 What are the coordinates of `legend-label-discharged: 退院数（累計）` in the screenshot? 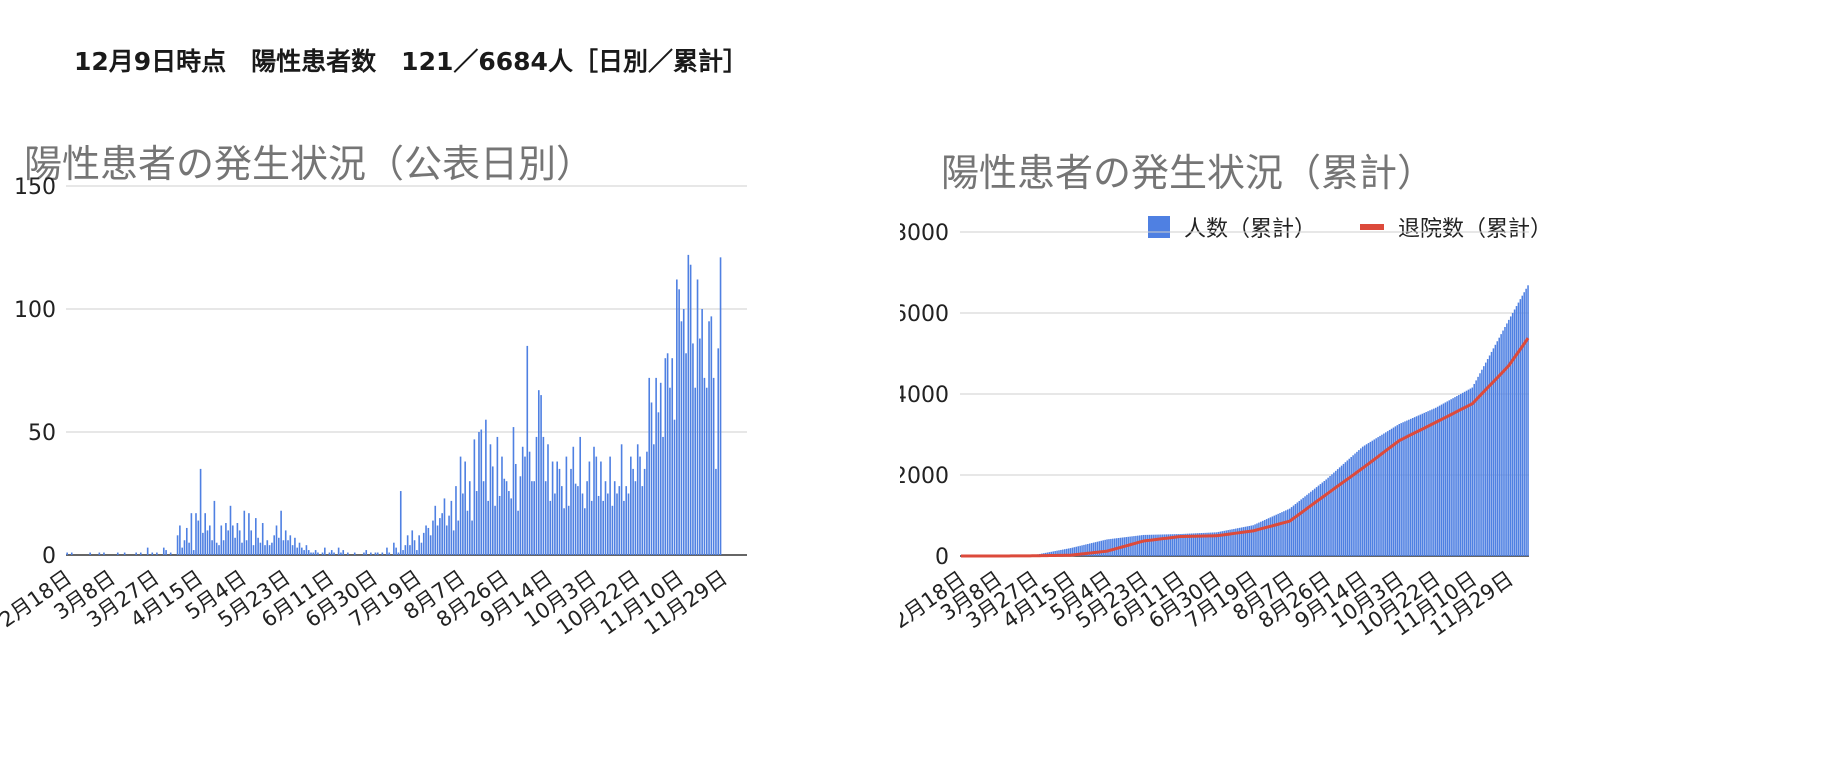 It's located at (1475, 229).